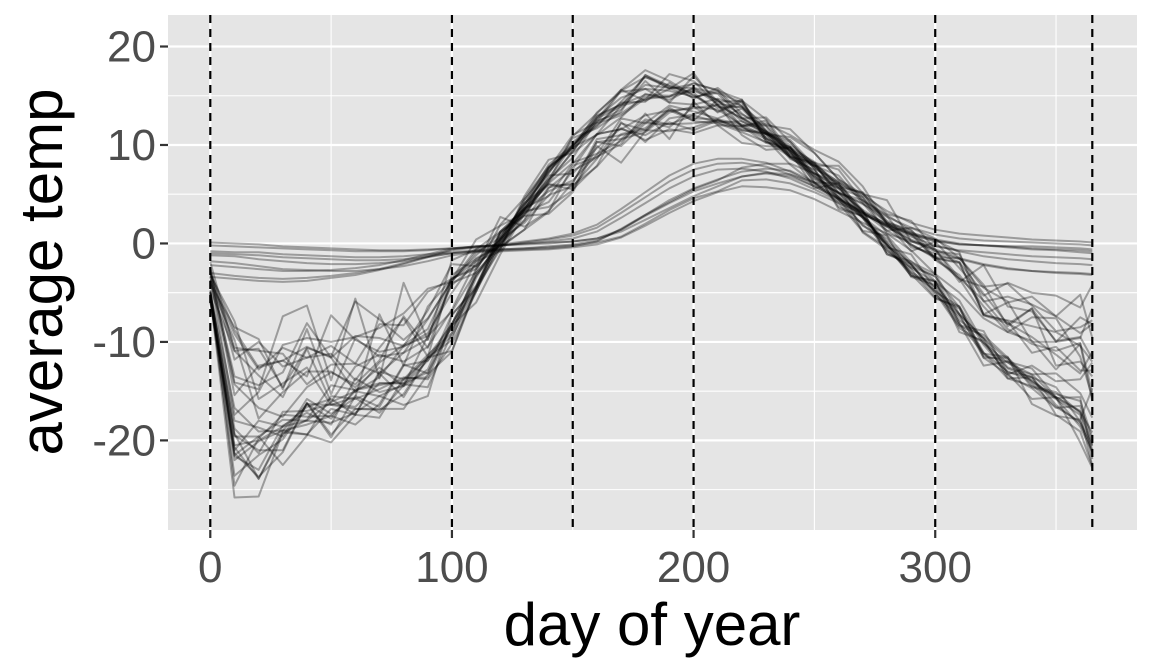 The height and width of the screenshot is (672, 1152). I want to click on y-axis-title: average temp, so click(41, 272).